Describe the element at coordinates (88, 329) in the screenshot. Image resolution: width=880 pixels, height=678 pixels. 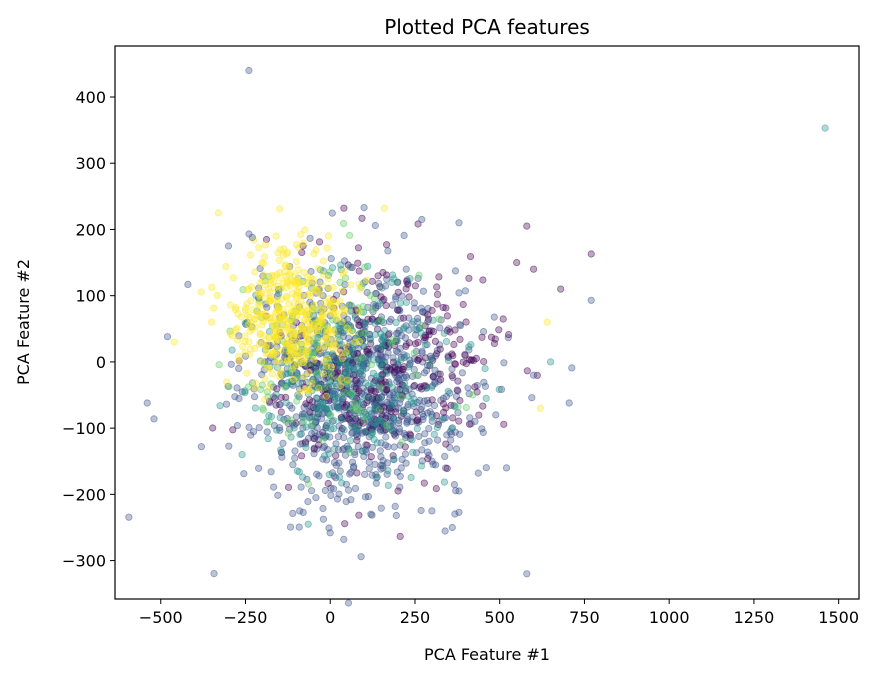
I see `y-axis: −300 −200 −100 0 100 200 300 400` at that location.